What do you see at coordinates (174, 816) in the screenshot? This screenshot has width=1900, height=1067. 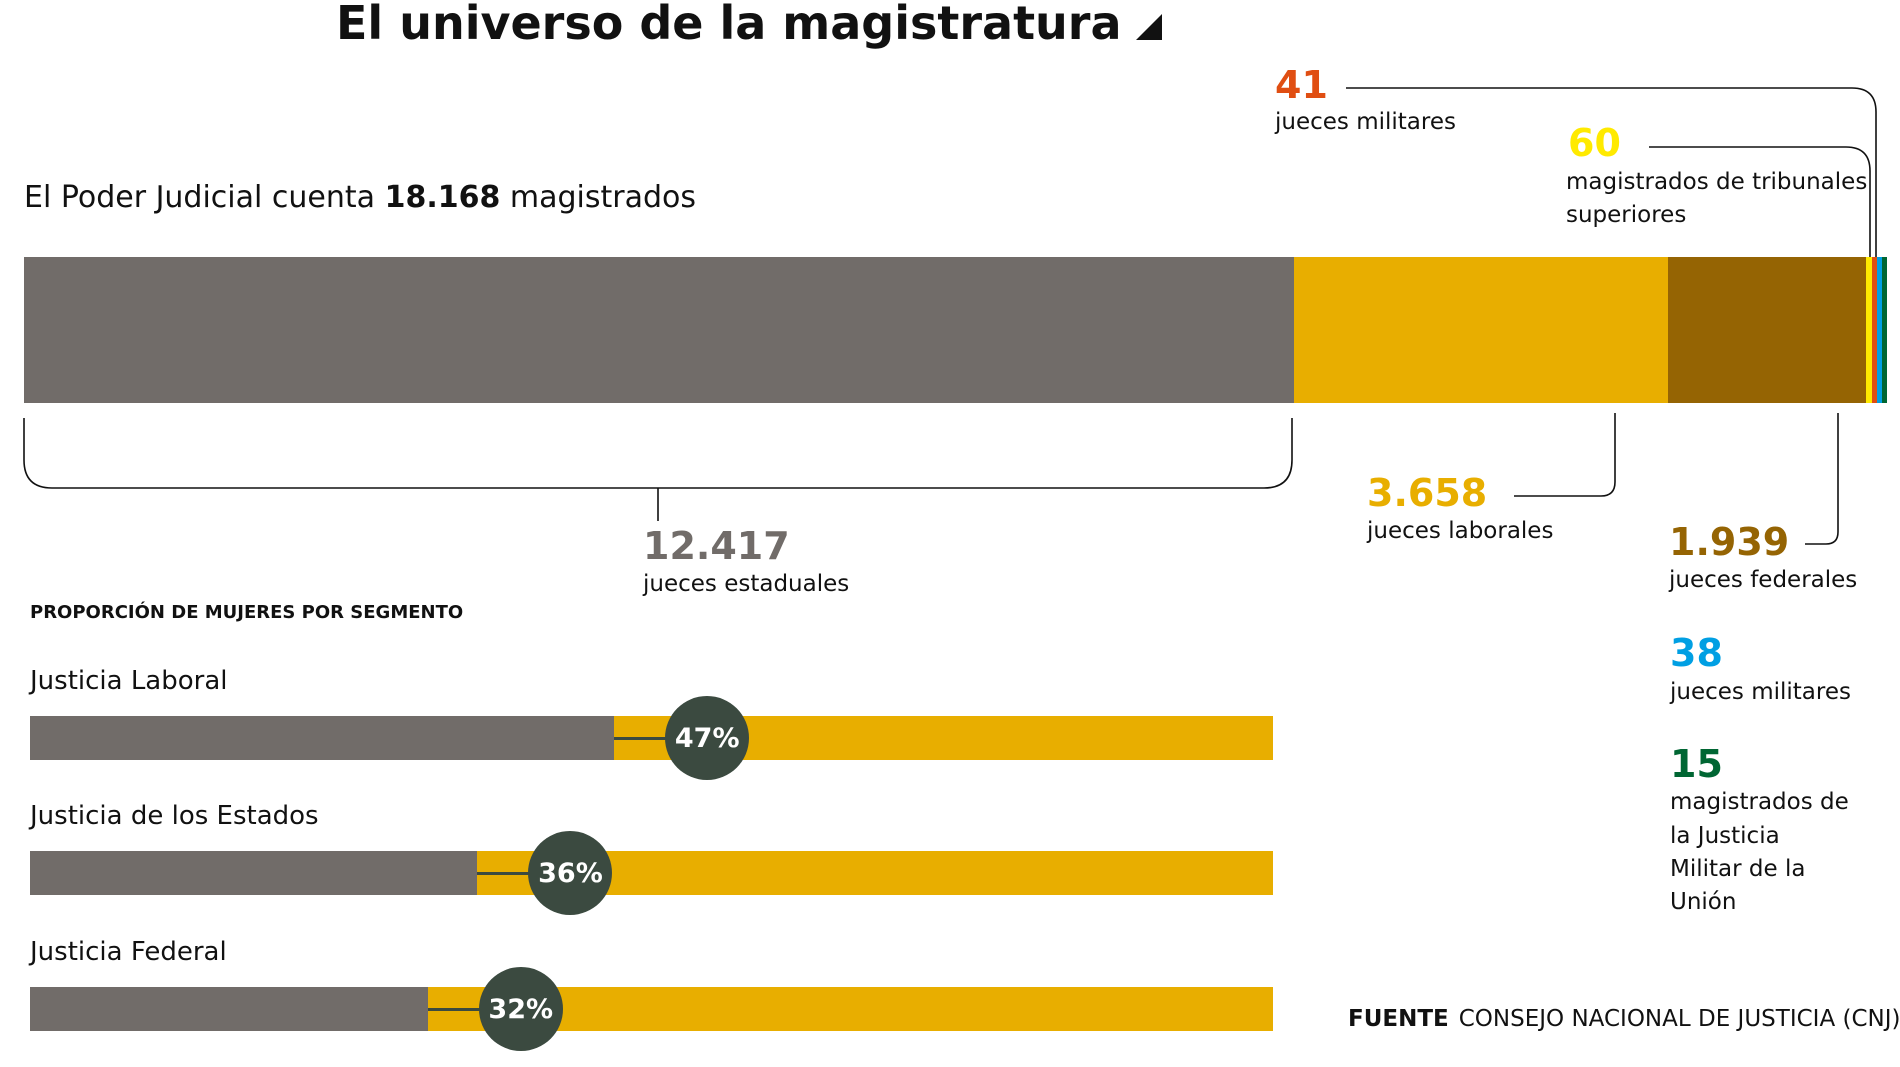 I see `proportion-row-title: Justicia de los Estados` at bounding box center [174, 816].